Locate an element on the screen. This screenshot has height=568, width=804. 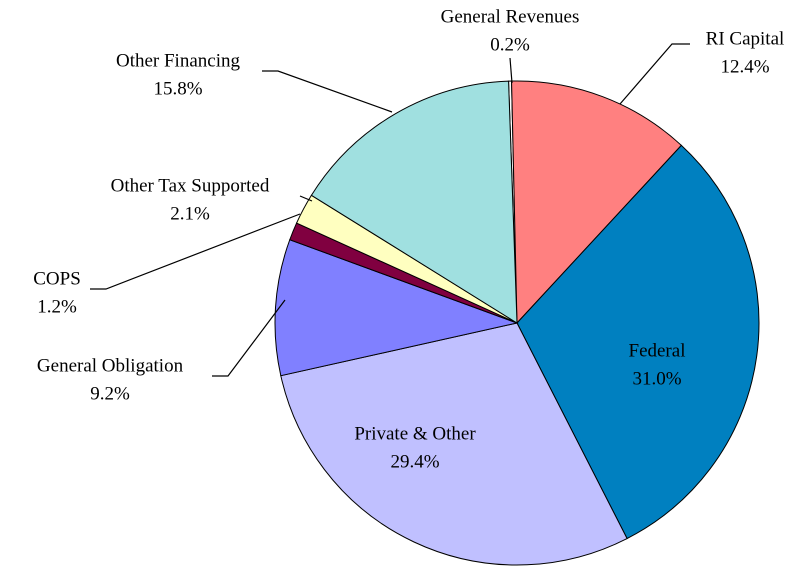
slice-label: RI Capital is located at coordinates (745, 38).